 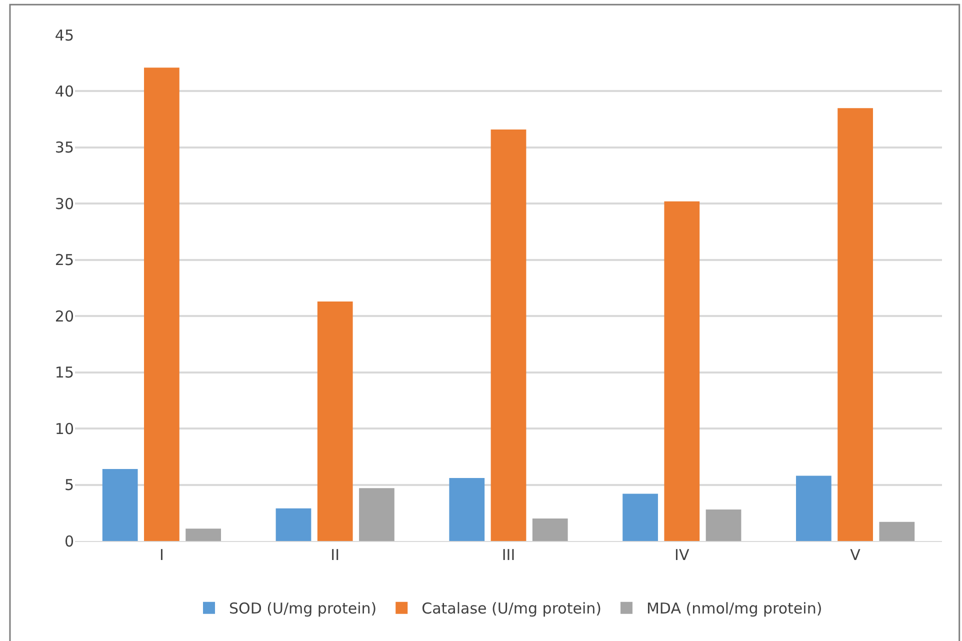 What do you see at coordinates (69, 485) in the screenshot?
I see `y-tick-label: 5` at bounding box center [69, 485].